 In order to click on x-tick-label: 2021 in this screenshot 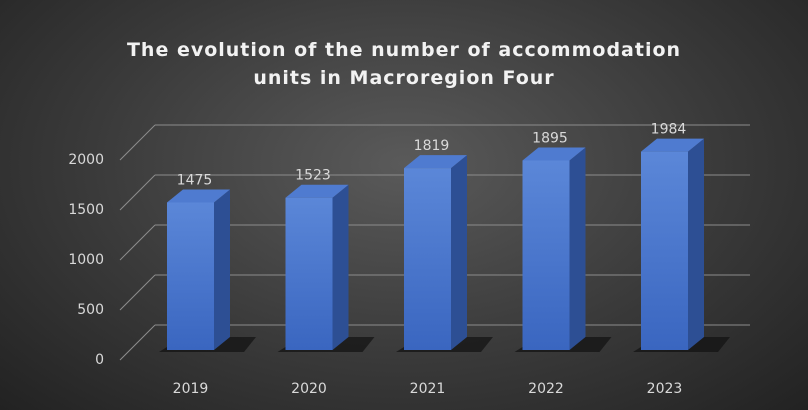, I will do `click(428, 389)`.